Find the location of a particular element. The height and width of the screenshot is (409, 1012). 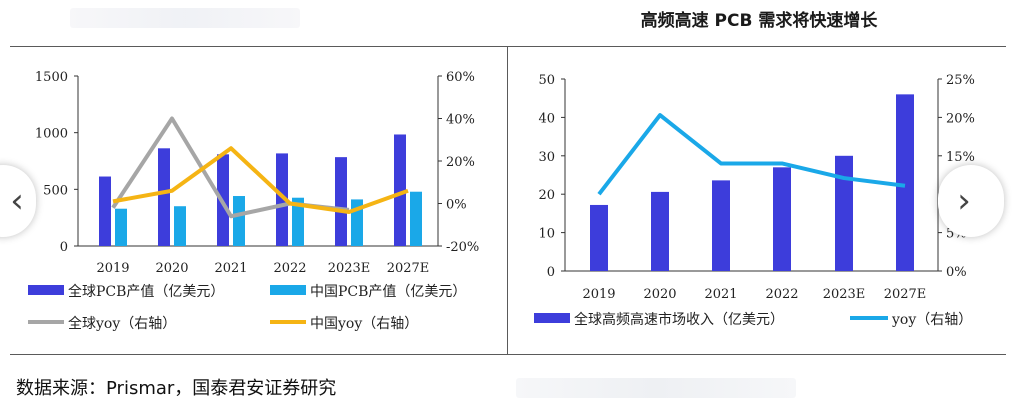

chevron-right-icon: › is located at coordinates (964, 201).